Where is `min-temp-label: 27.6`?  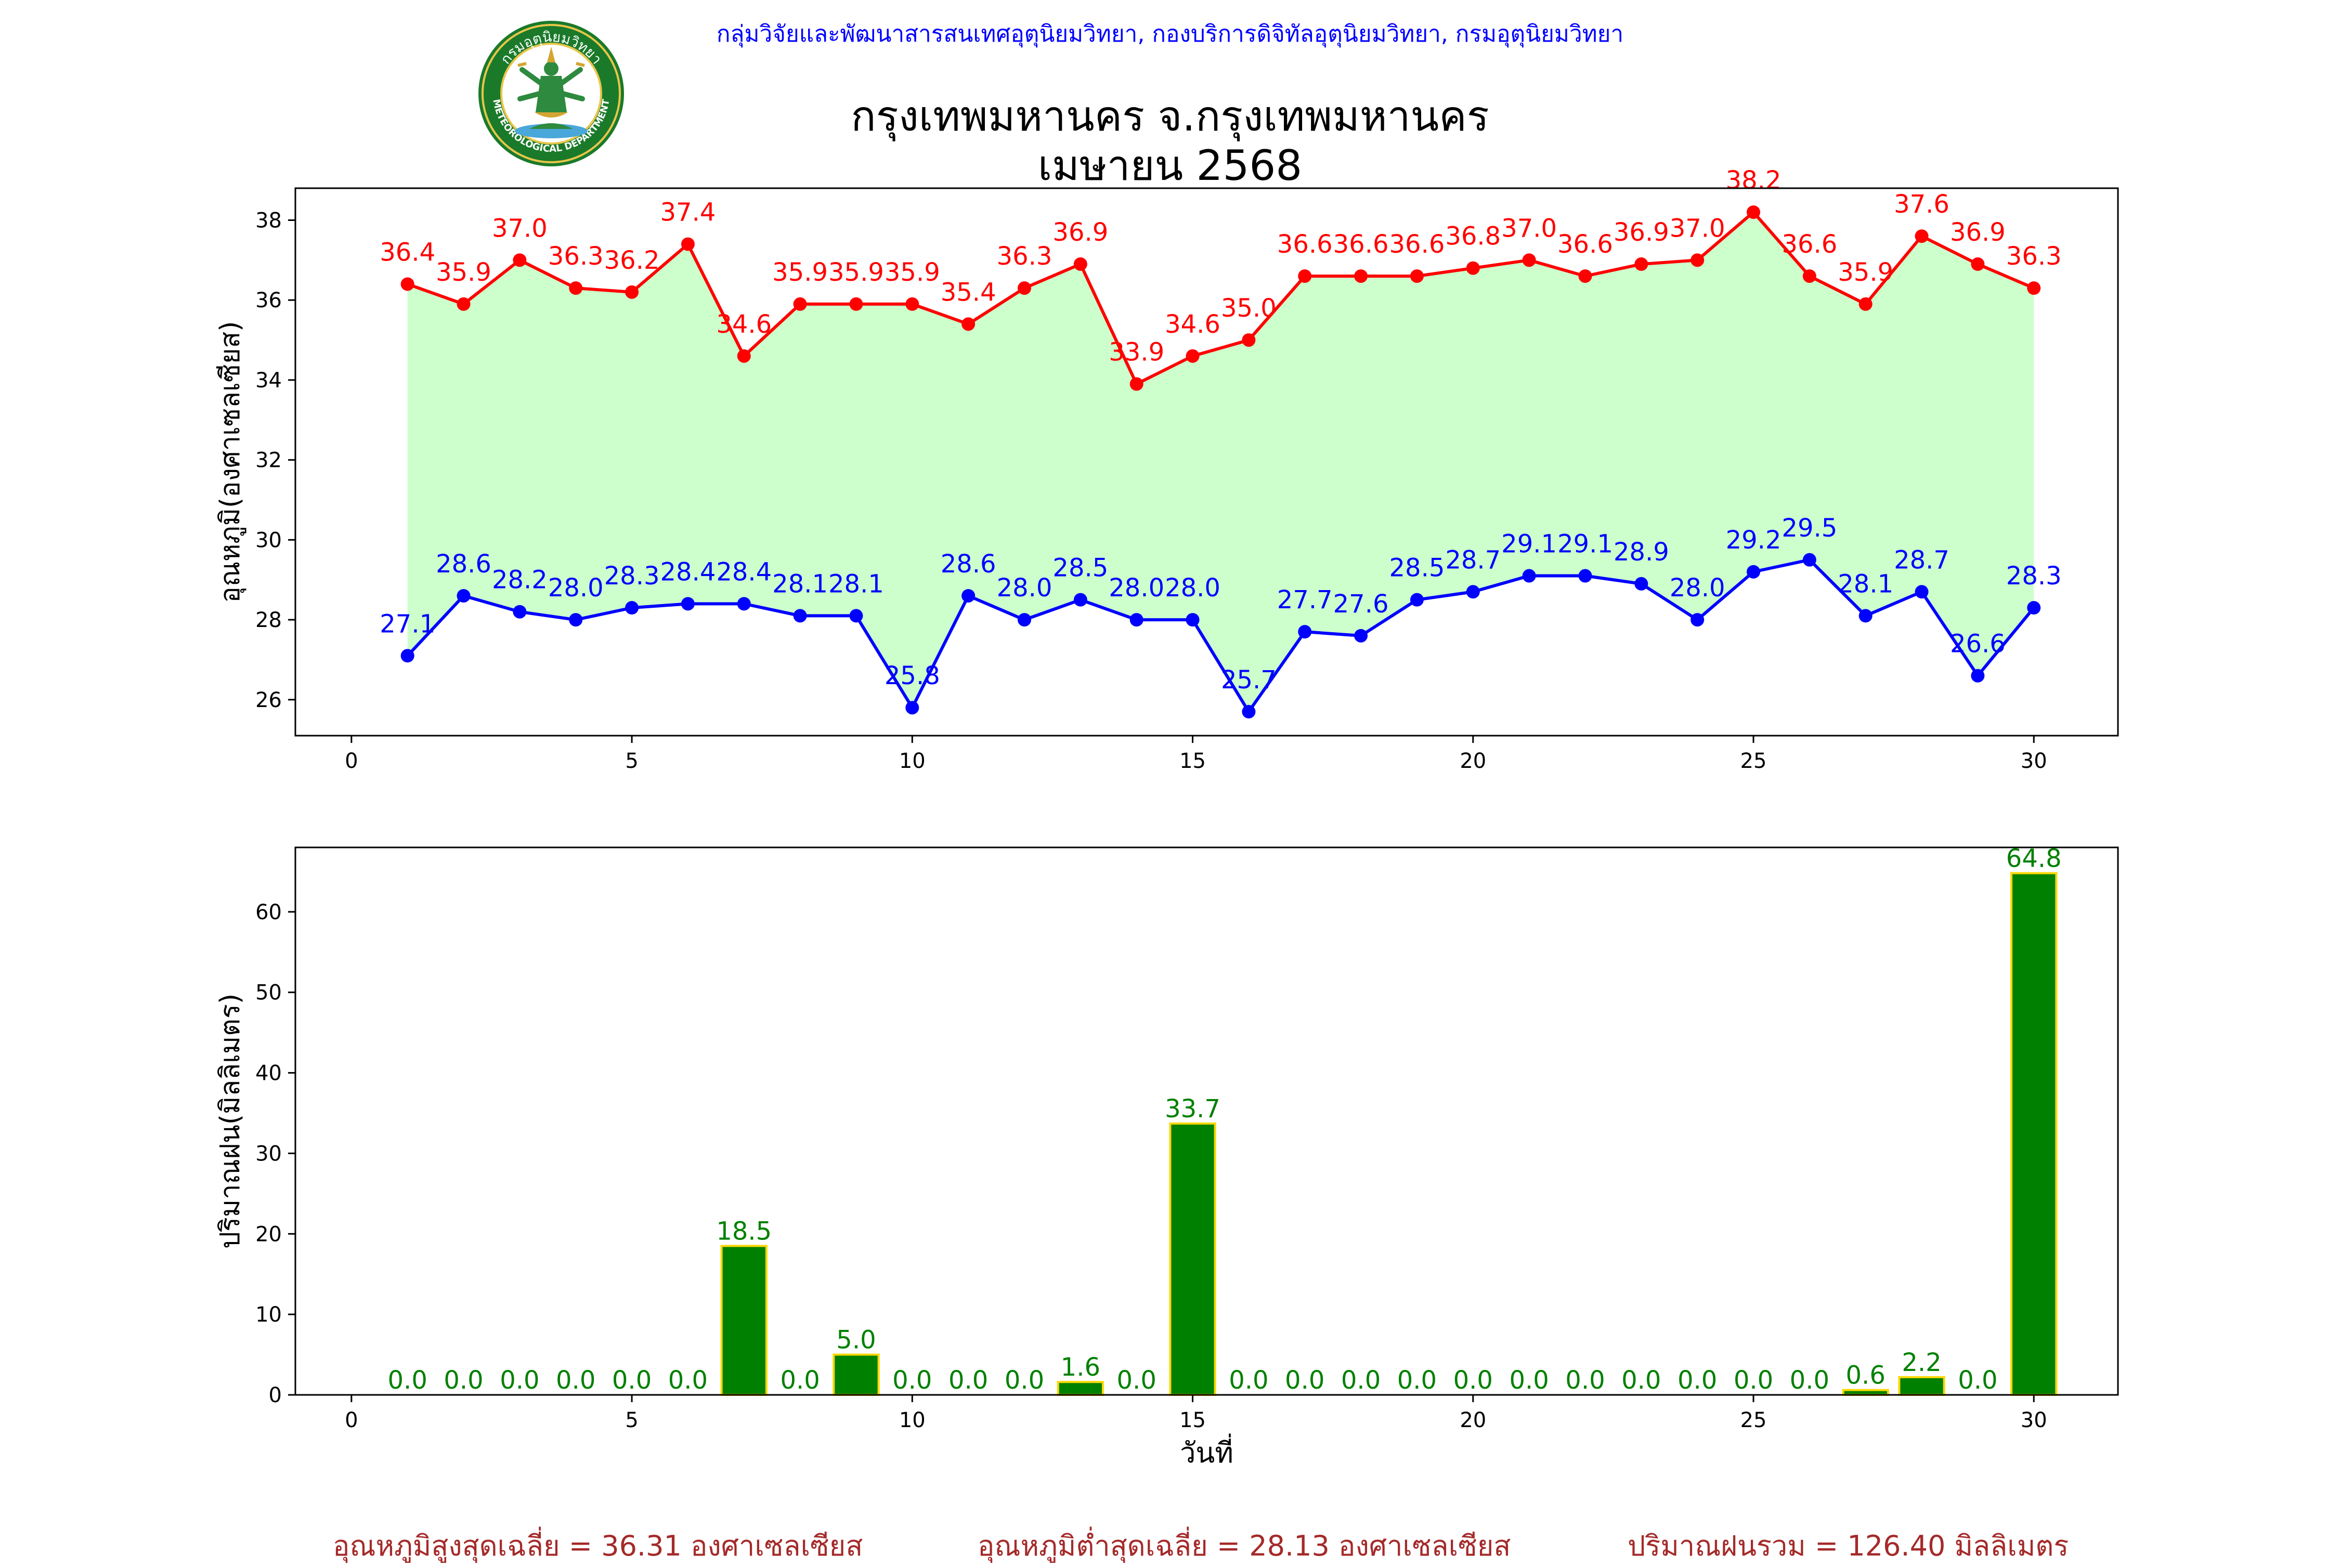 min-temp-label: 27.6 is located at coordinates (1361, 604).